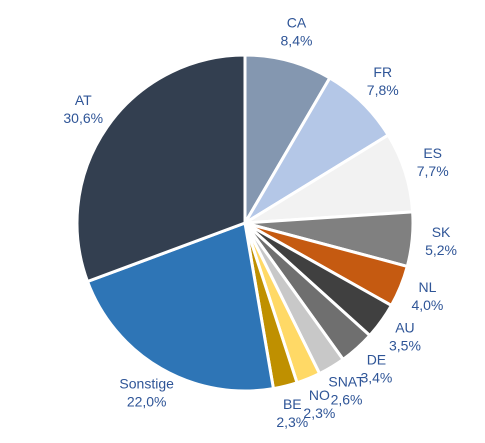 Image resolution: width=485 pixels, height=443 pixels. What do you see at coordinates (433, 171) in the screenshot?
I see `slice-value-label: 7,7%` at bounding box center [433, 171].